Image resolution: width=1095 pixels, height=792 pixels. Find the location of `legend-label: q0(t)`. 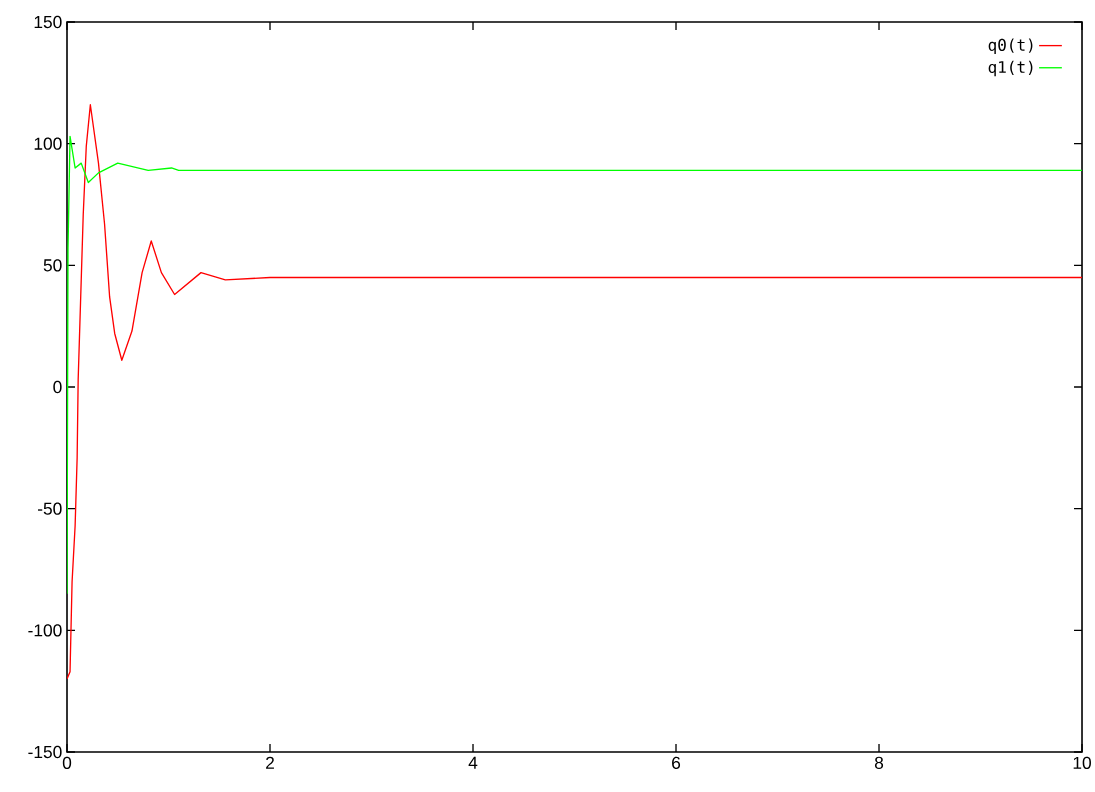

legend-label: q0(t) is located at coordinates (1010, 46).